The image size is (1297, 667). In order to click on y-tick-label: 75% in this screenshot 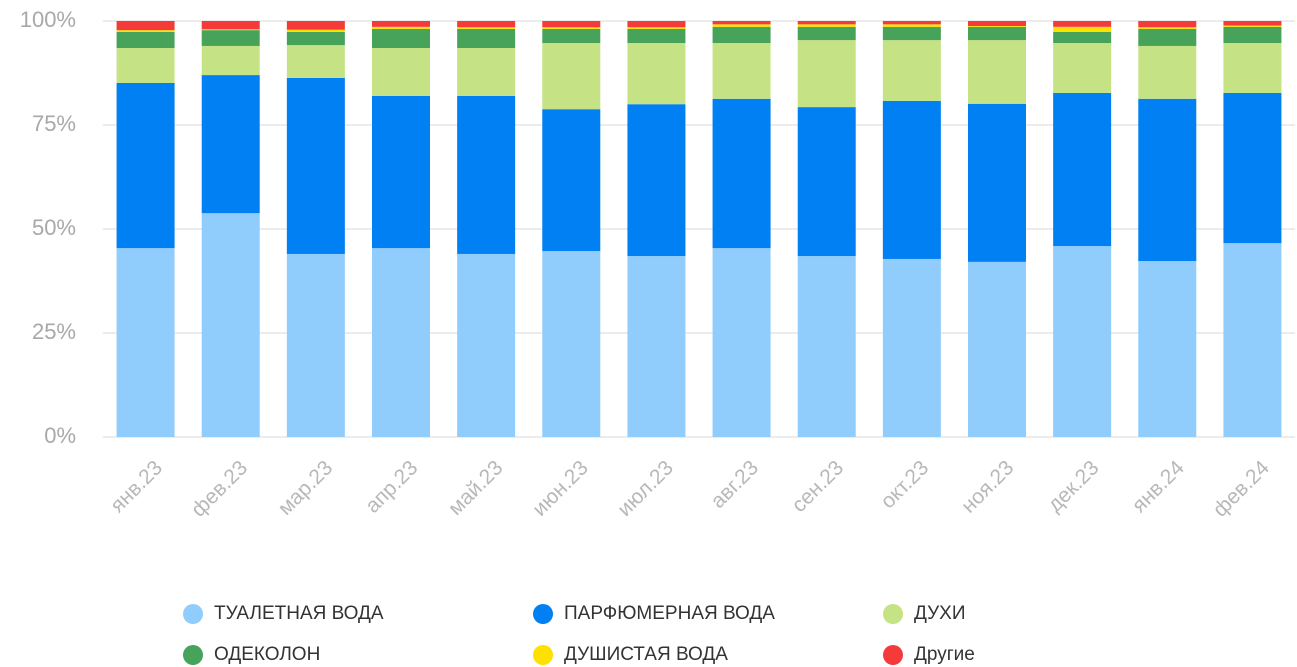, I will do `click(54, 123)`.